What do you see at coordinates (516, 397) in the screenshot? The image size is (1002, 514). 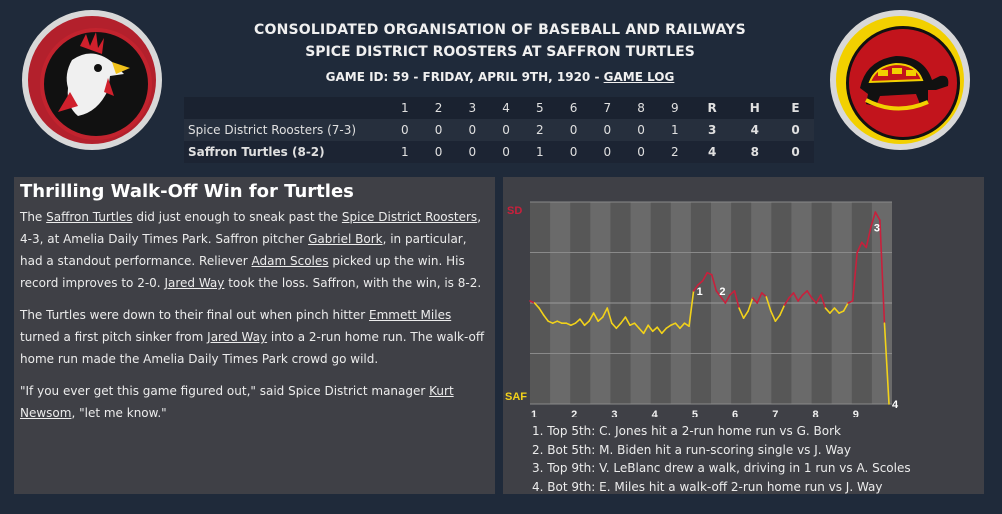 I see `home-label: SAF` at bounding box center [516, 397].